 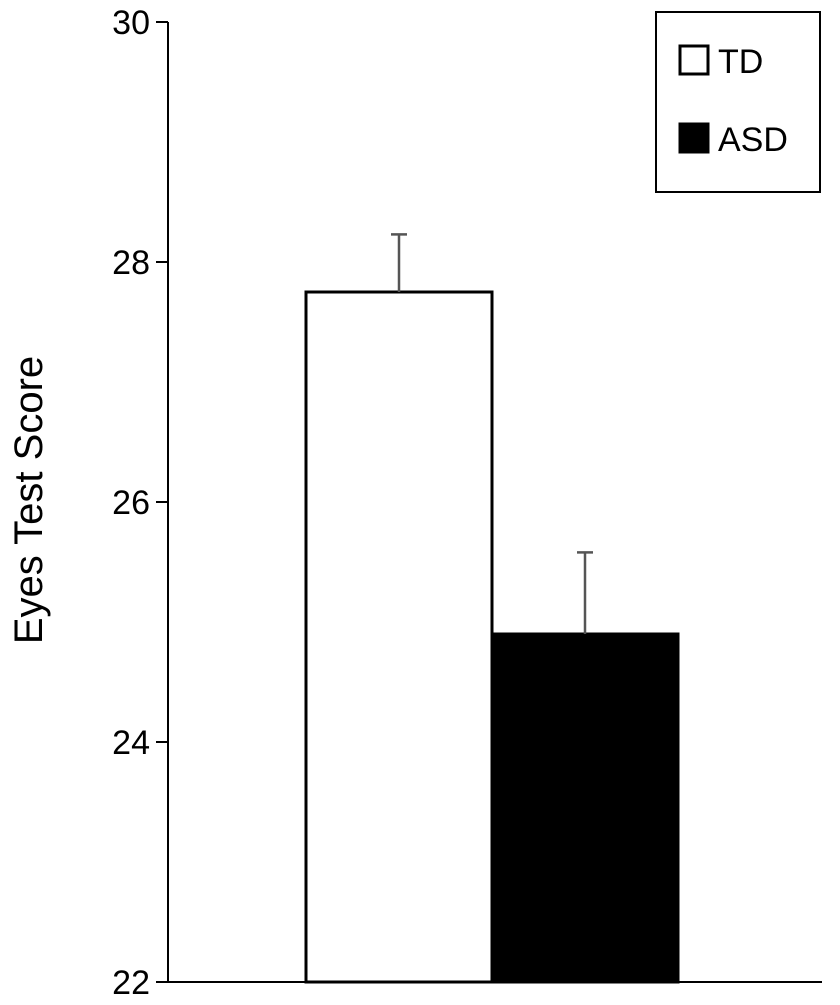 What do you see at coordinates (753, 140) in the screenshot?
I see `legend-label-asd: ASD` at bounding box center [753, 140].